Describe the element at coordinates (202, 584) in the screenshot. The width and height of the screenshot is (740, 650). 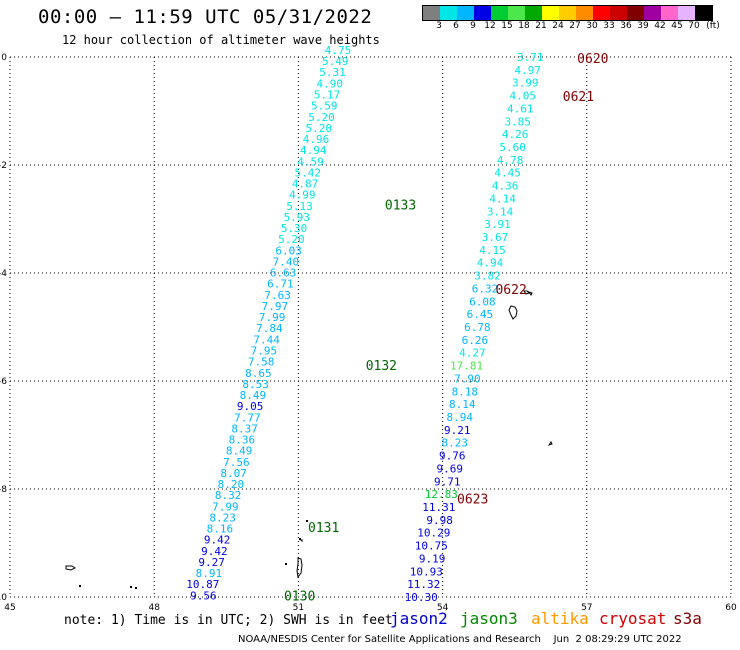
I see `wave-height-value: 10.87` at that location.